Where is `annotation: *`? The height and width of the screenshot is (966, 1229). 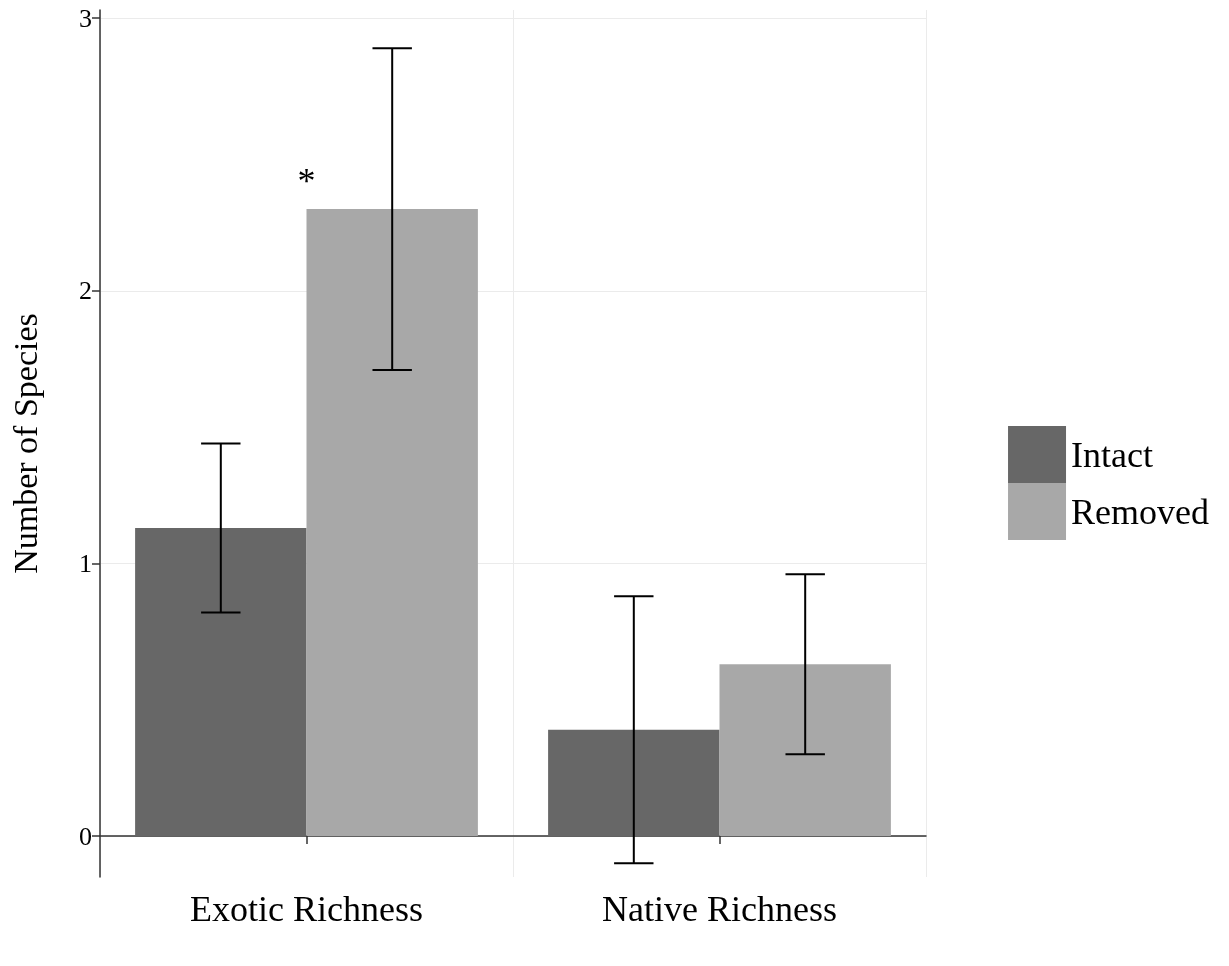 annotation: * is located at coordinates (306, 181).